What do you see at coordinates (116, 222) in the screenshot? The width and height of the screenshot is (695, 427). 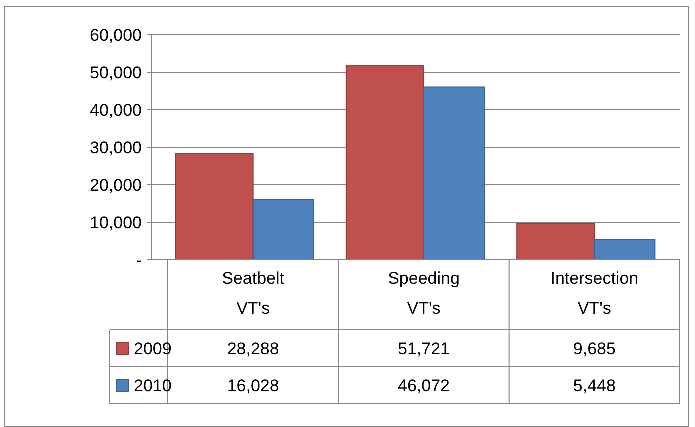 I see `y-tick-label: 10,000` at bounding box center [116, 222].